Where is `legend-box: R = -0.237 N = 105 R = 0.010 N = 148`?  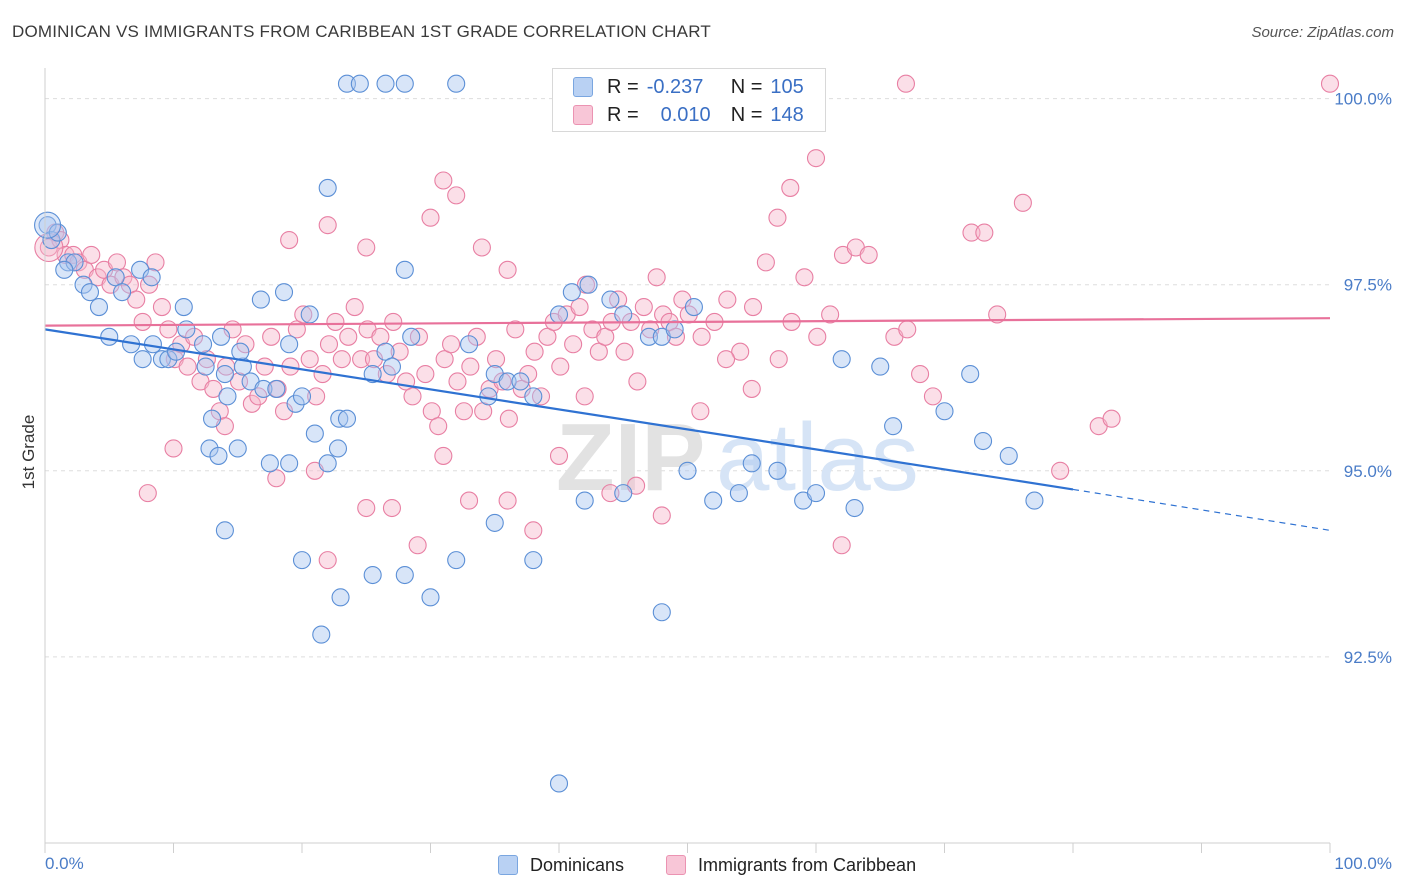
legend-box: R = -0.237 N = 105 R = 0.010 N = 148 is located at coordinates (689, 100).